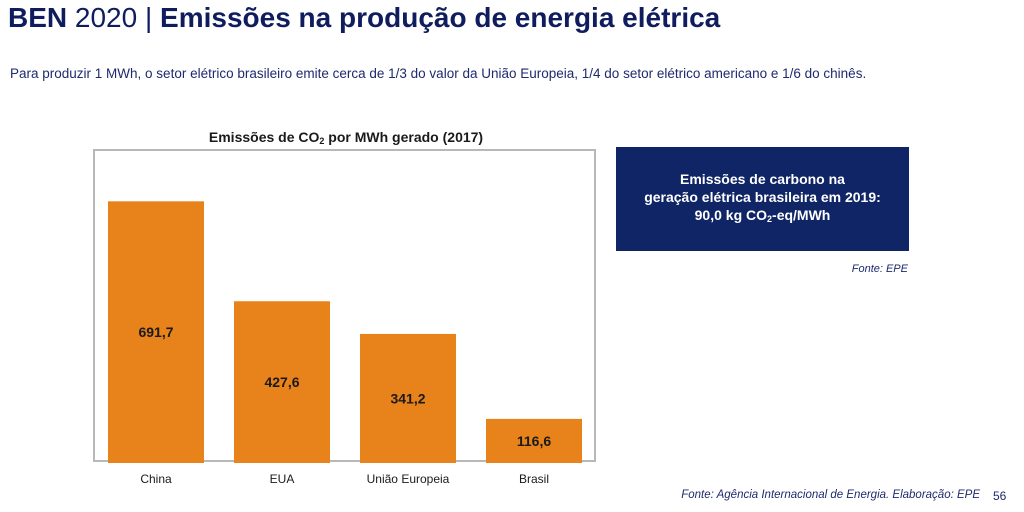  I want to click on chart-title-before: Emissões de CO, so click(264, 137).